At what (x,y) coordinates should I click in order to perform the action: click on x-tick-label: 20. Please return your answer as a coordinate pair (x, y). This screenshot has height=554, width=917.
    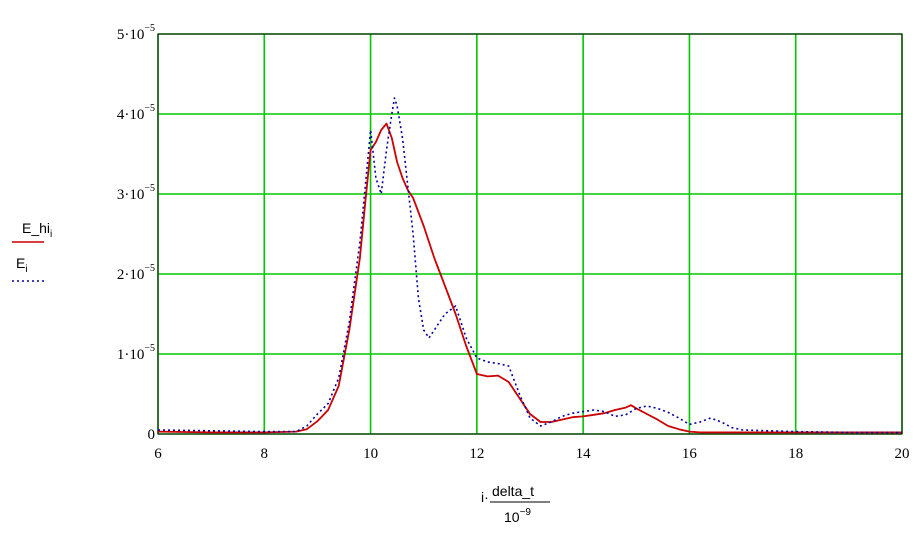
    Looking at the image, I should click on (902, 454).